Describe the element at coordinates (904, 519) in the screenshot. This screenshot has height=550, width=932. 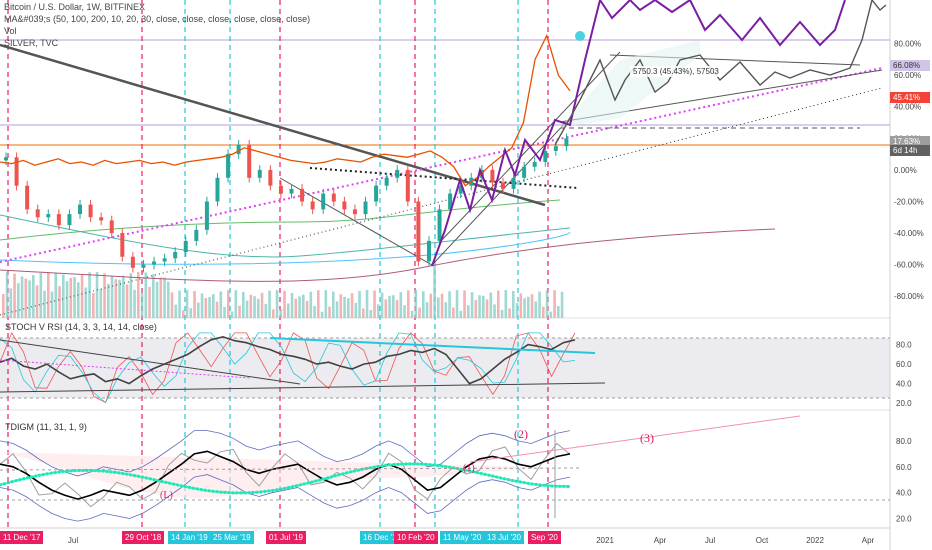
I see `tdi-axis-tick-label: 20.0` at that location.